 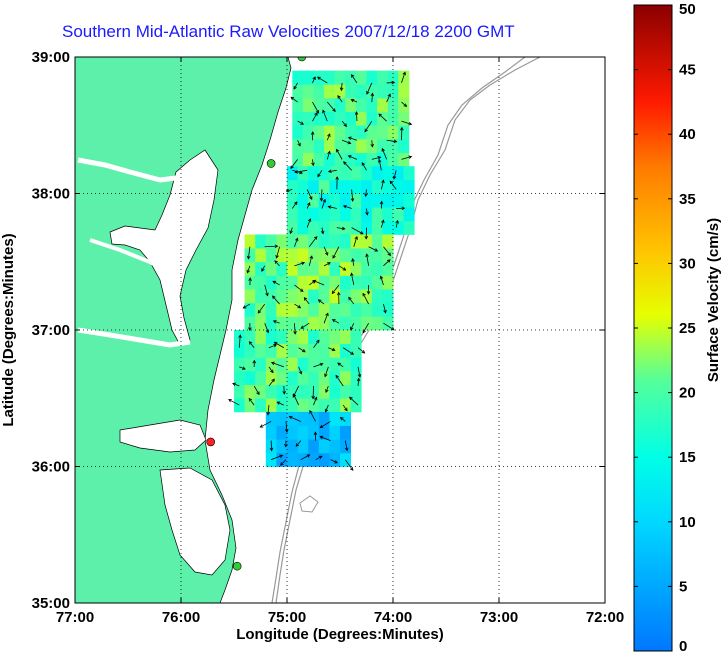 What do you see at coordinates (687, 393) in the screenshot?
I see `colorbar-tick-label: 20` at bounding box center [687, 393].